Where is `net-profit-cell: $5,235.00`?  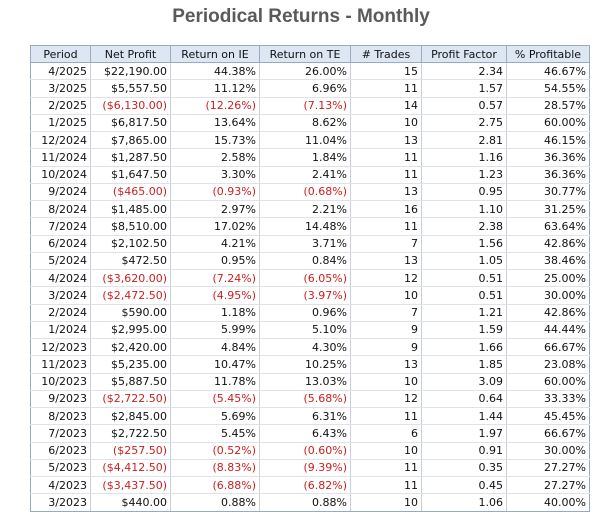
net-profit-cell: $5,235.00 is located at coordinates (130, 364).